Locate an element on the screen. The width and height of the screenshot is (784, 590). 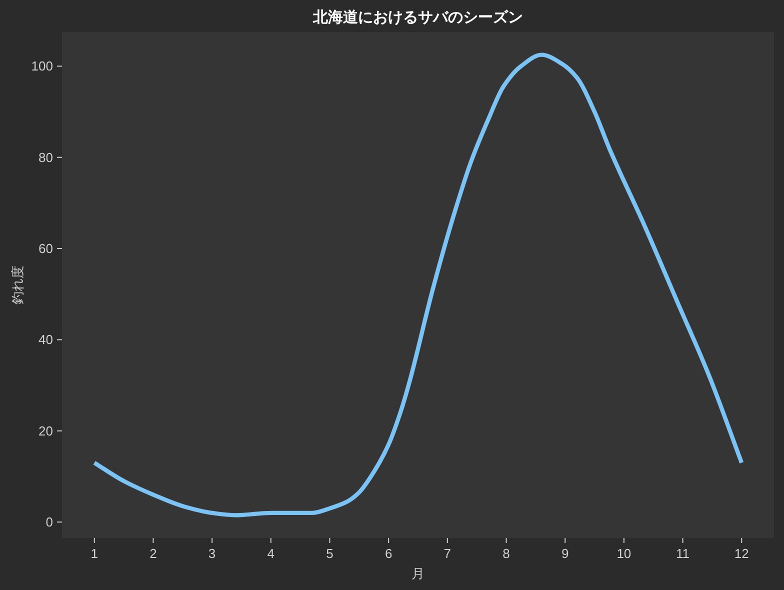
y-tick-label: 80 is located at coordinates (45, 157).